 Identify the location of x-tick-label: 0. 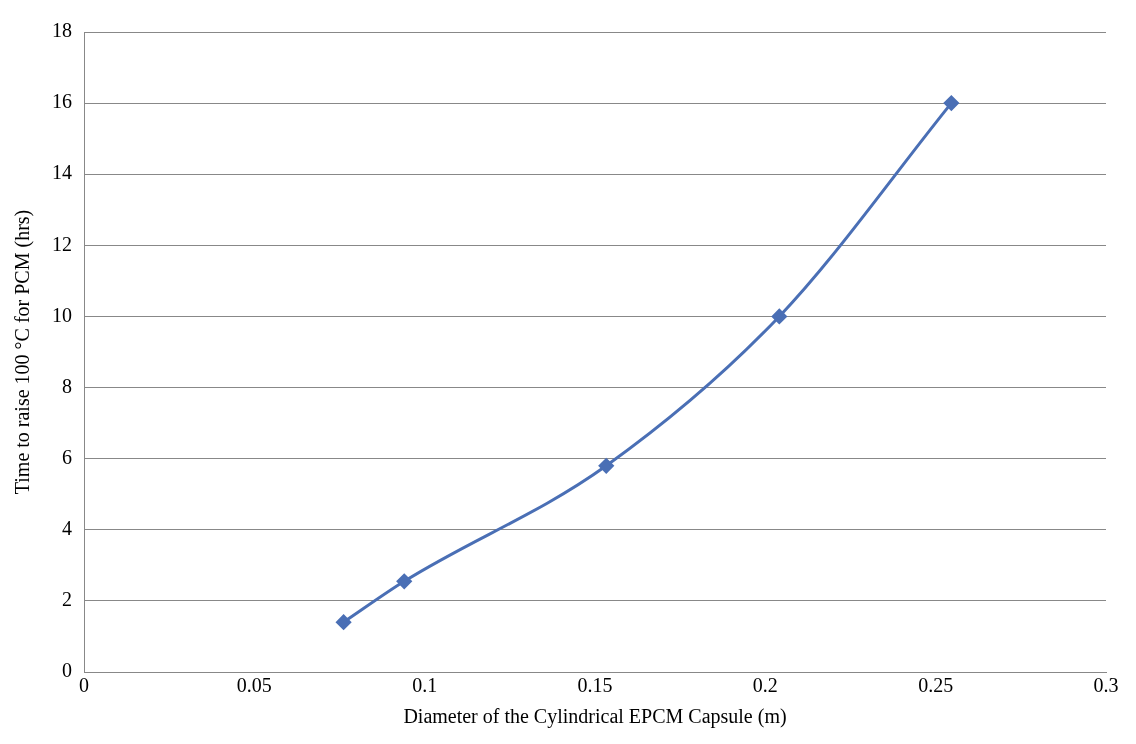
(84, 685).